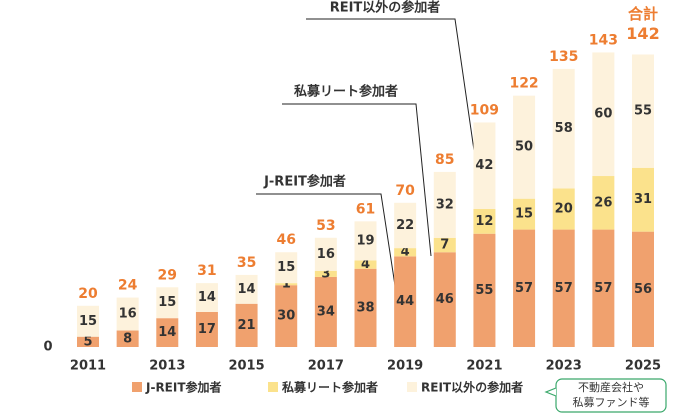  I want to click on total-label: 122, so click(523, 84).